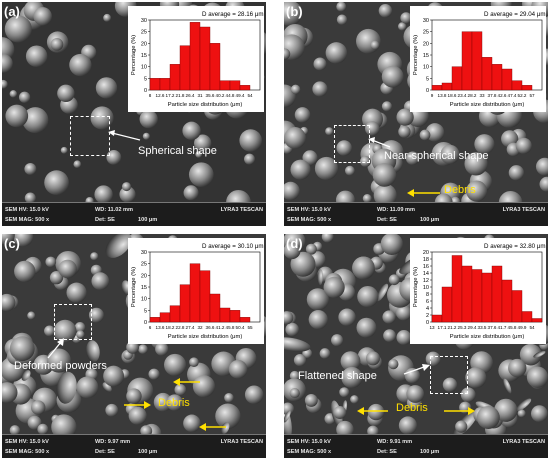 This screenshot has height=460, width=550. I want to click on x-tick-label: 52.2, so click(522, 95).